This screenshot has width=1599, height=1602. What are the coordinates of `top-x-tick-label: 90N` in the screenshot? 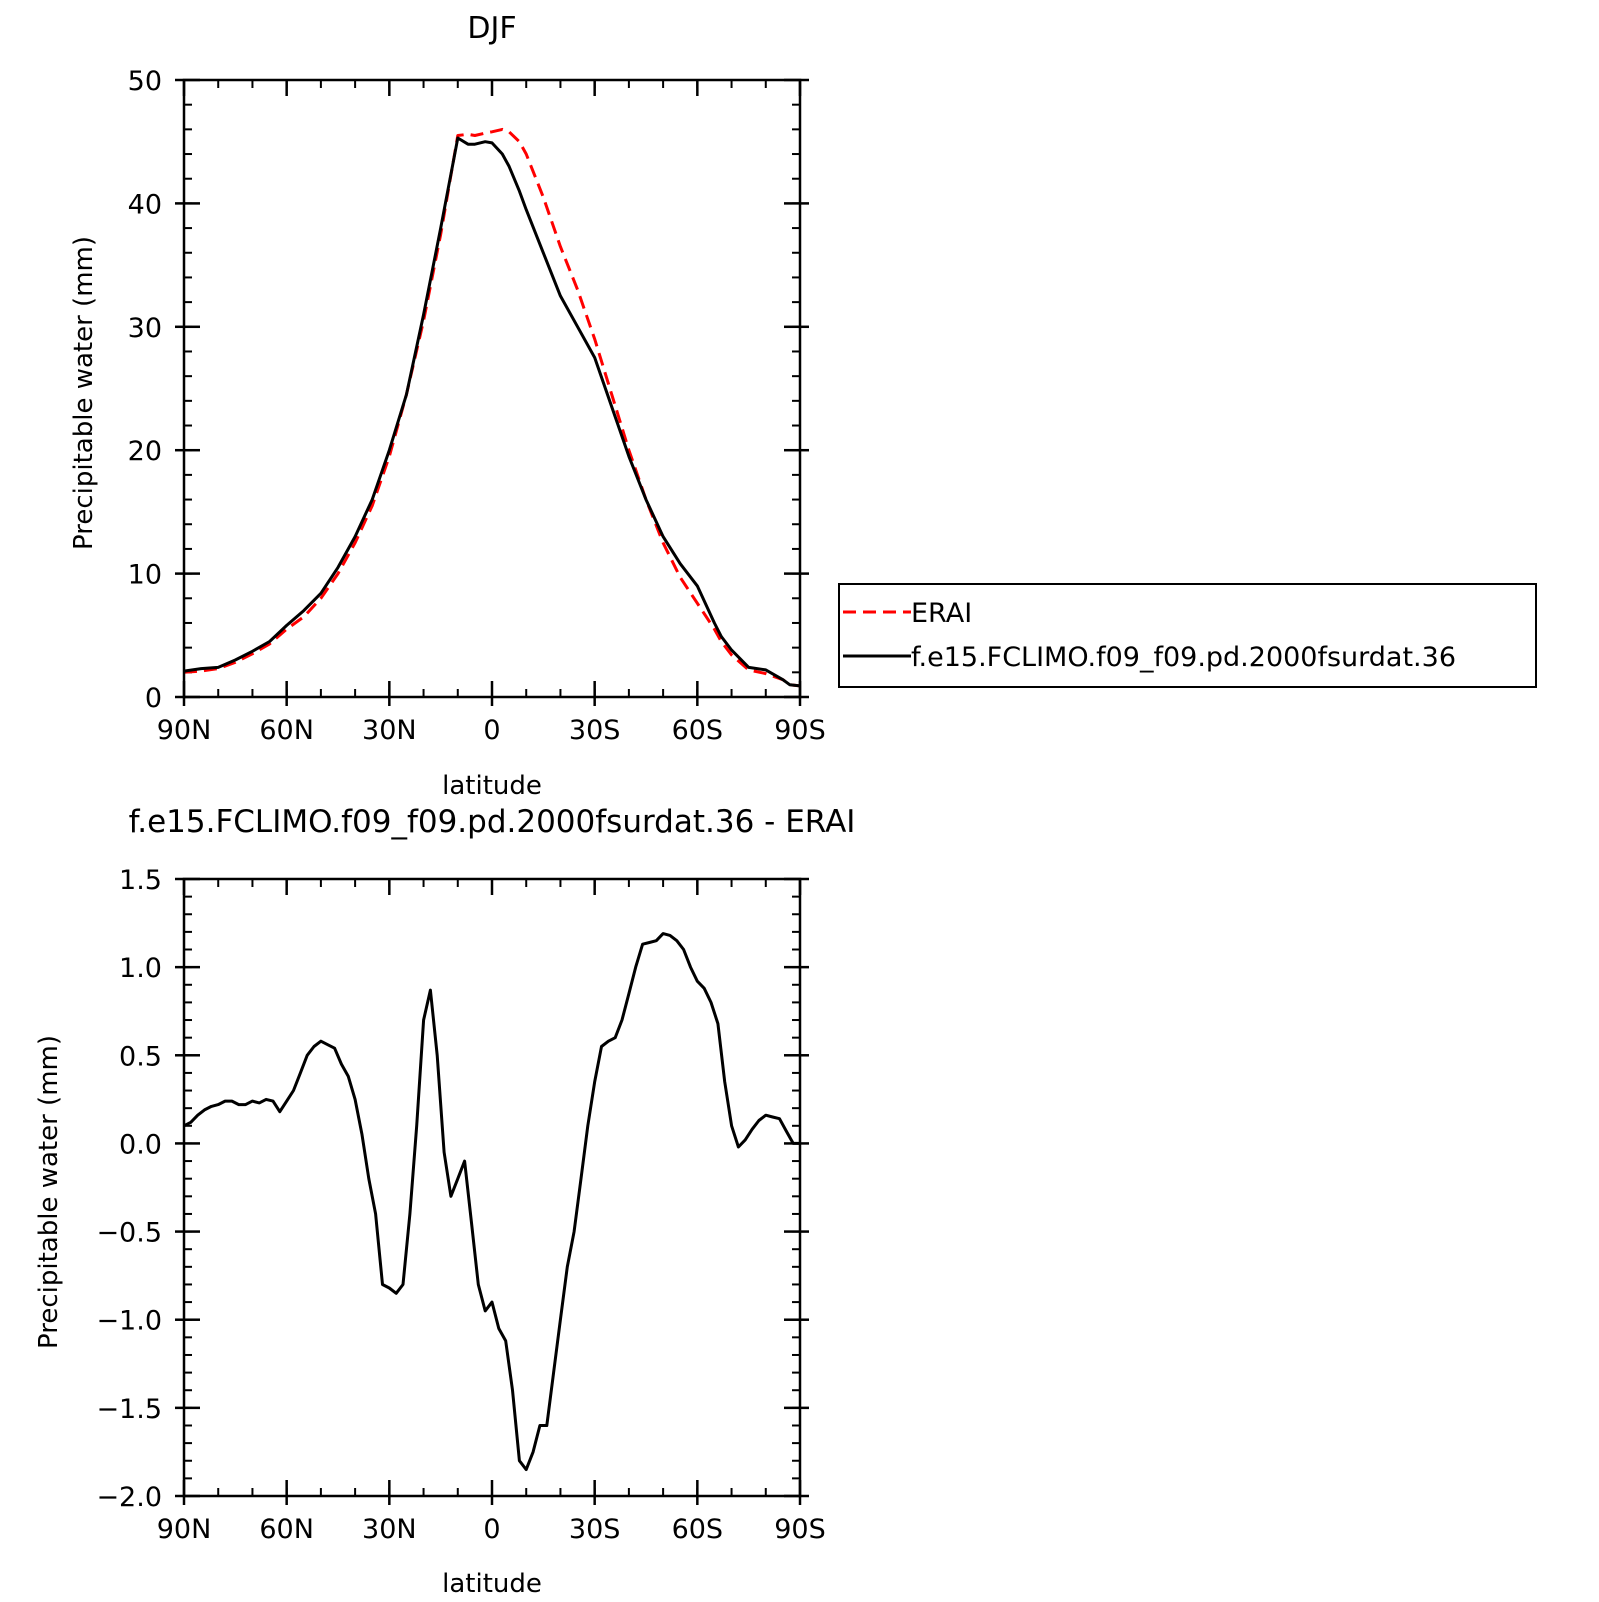 It's located at (184, 730).